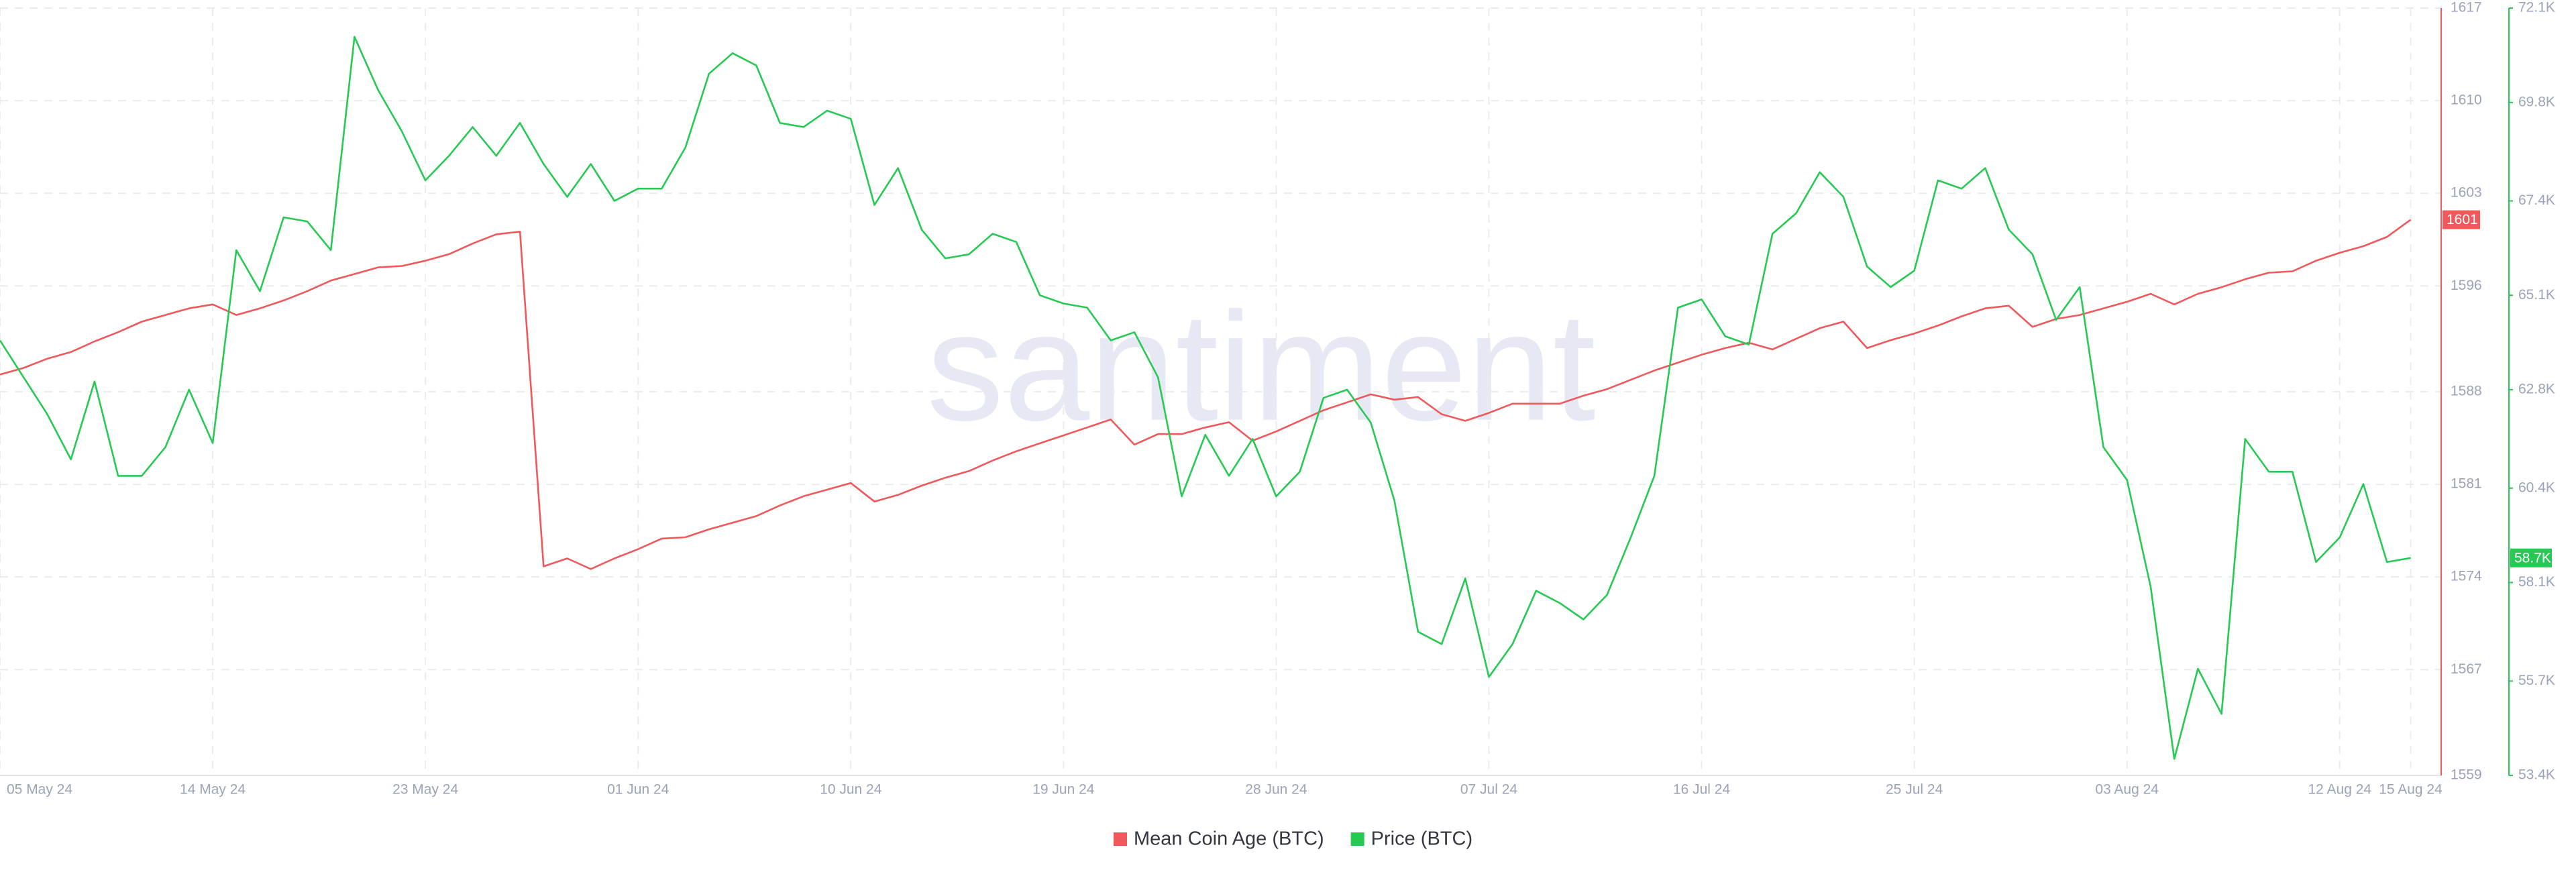 The height and width of the screenshot is (872, 2576). What do you see at coordinates (1421, 839) in the screenshot?
I see `legend-label: Price (BTC)` at bounding box center [1421, 839].